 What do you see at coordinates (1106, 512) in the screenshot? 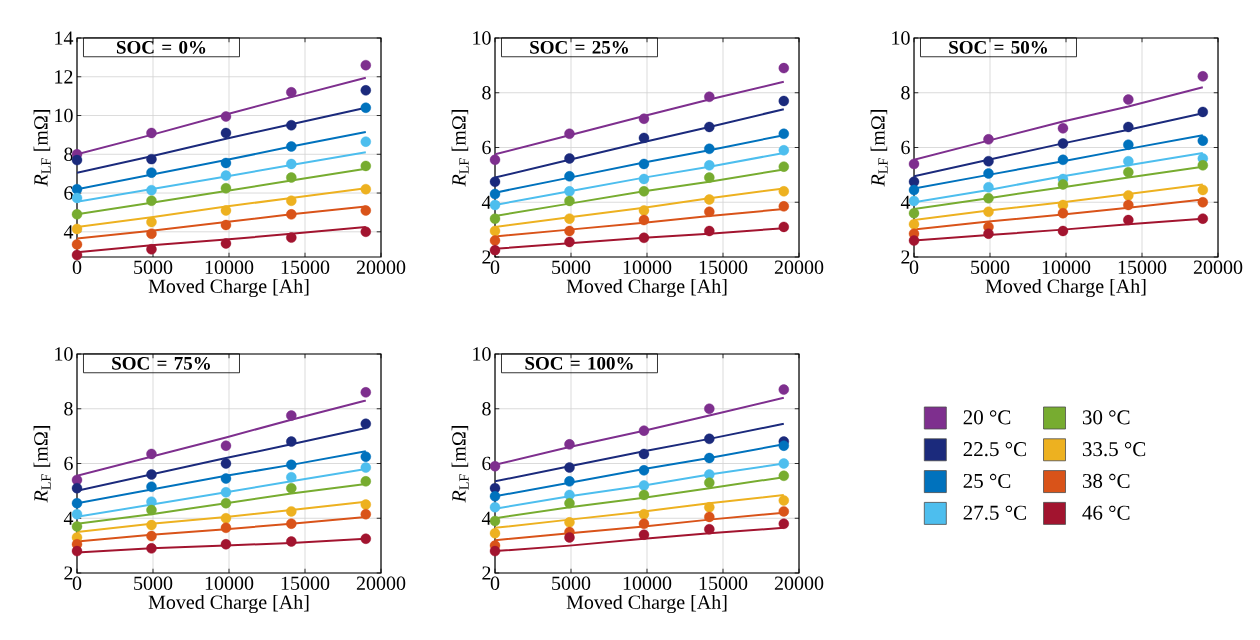
I see `legend-label: 46 °C` at bounding box center [1106, 512].